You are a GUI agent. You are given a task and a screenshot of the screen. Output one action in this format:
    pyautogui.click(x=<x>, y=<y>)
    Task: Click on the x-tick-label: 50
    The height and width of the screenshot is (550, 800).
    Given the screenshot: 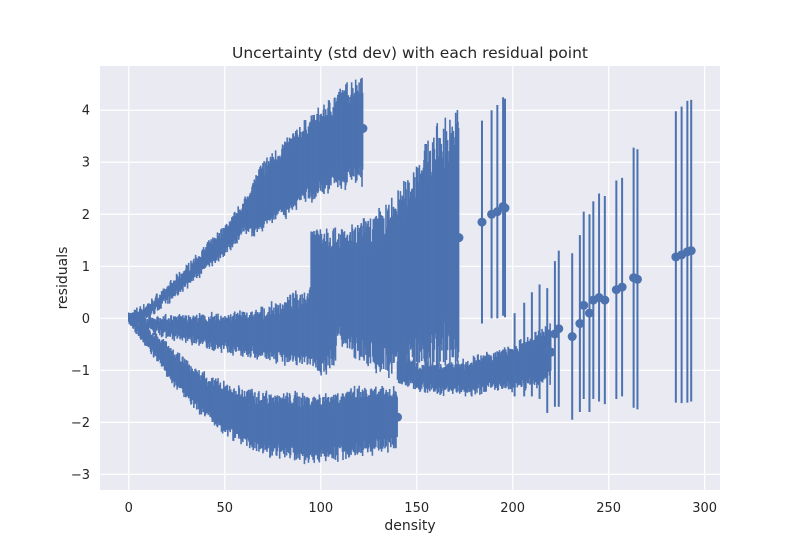 What is the action you would take?
    pyautogui.click(x=224, y=508)
    